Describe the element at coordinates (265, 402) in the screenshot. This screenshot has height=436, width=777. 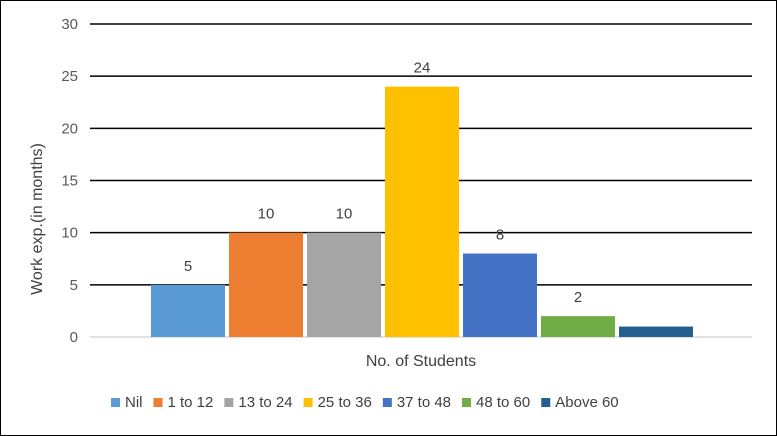
I see `legend-label: 13 to 24` at that location.